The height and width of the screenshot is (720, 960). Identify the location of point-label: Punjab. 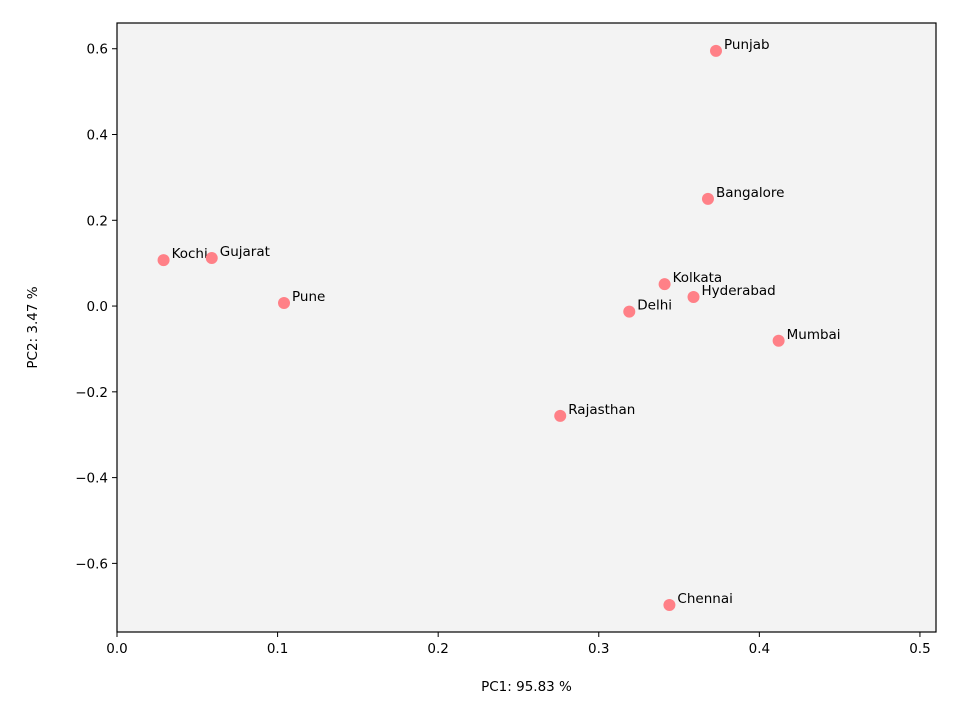
(747, 45).